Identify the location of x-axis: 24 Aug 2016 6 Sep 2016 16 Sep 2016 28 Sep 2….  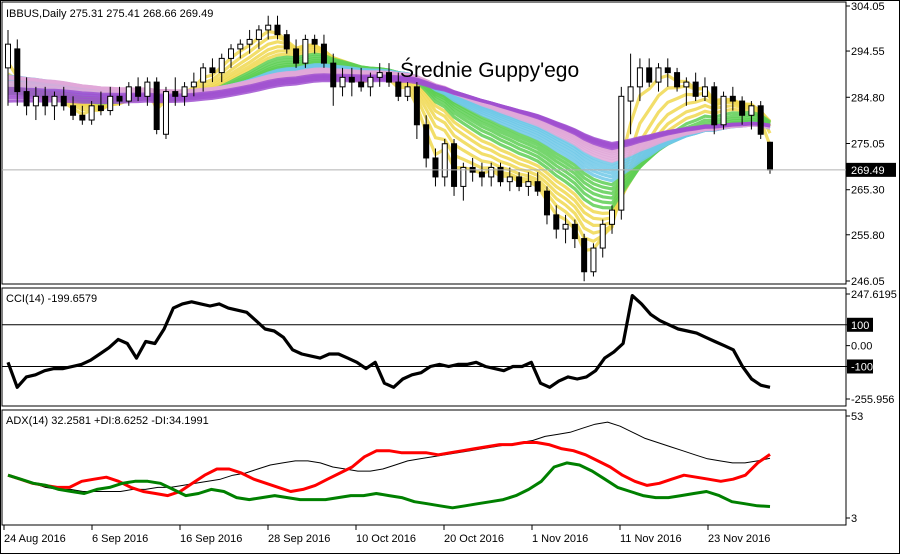
(386, 535).